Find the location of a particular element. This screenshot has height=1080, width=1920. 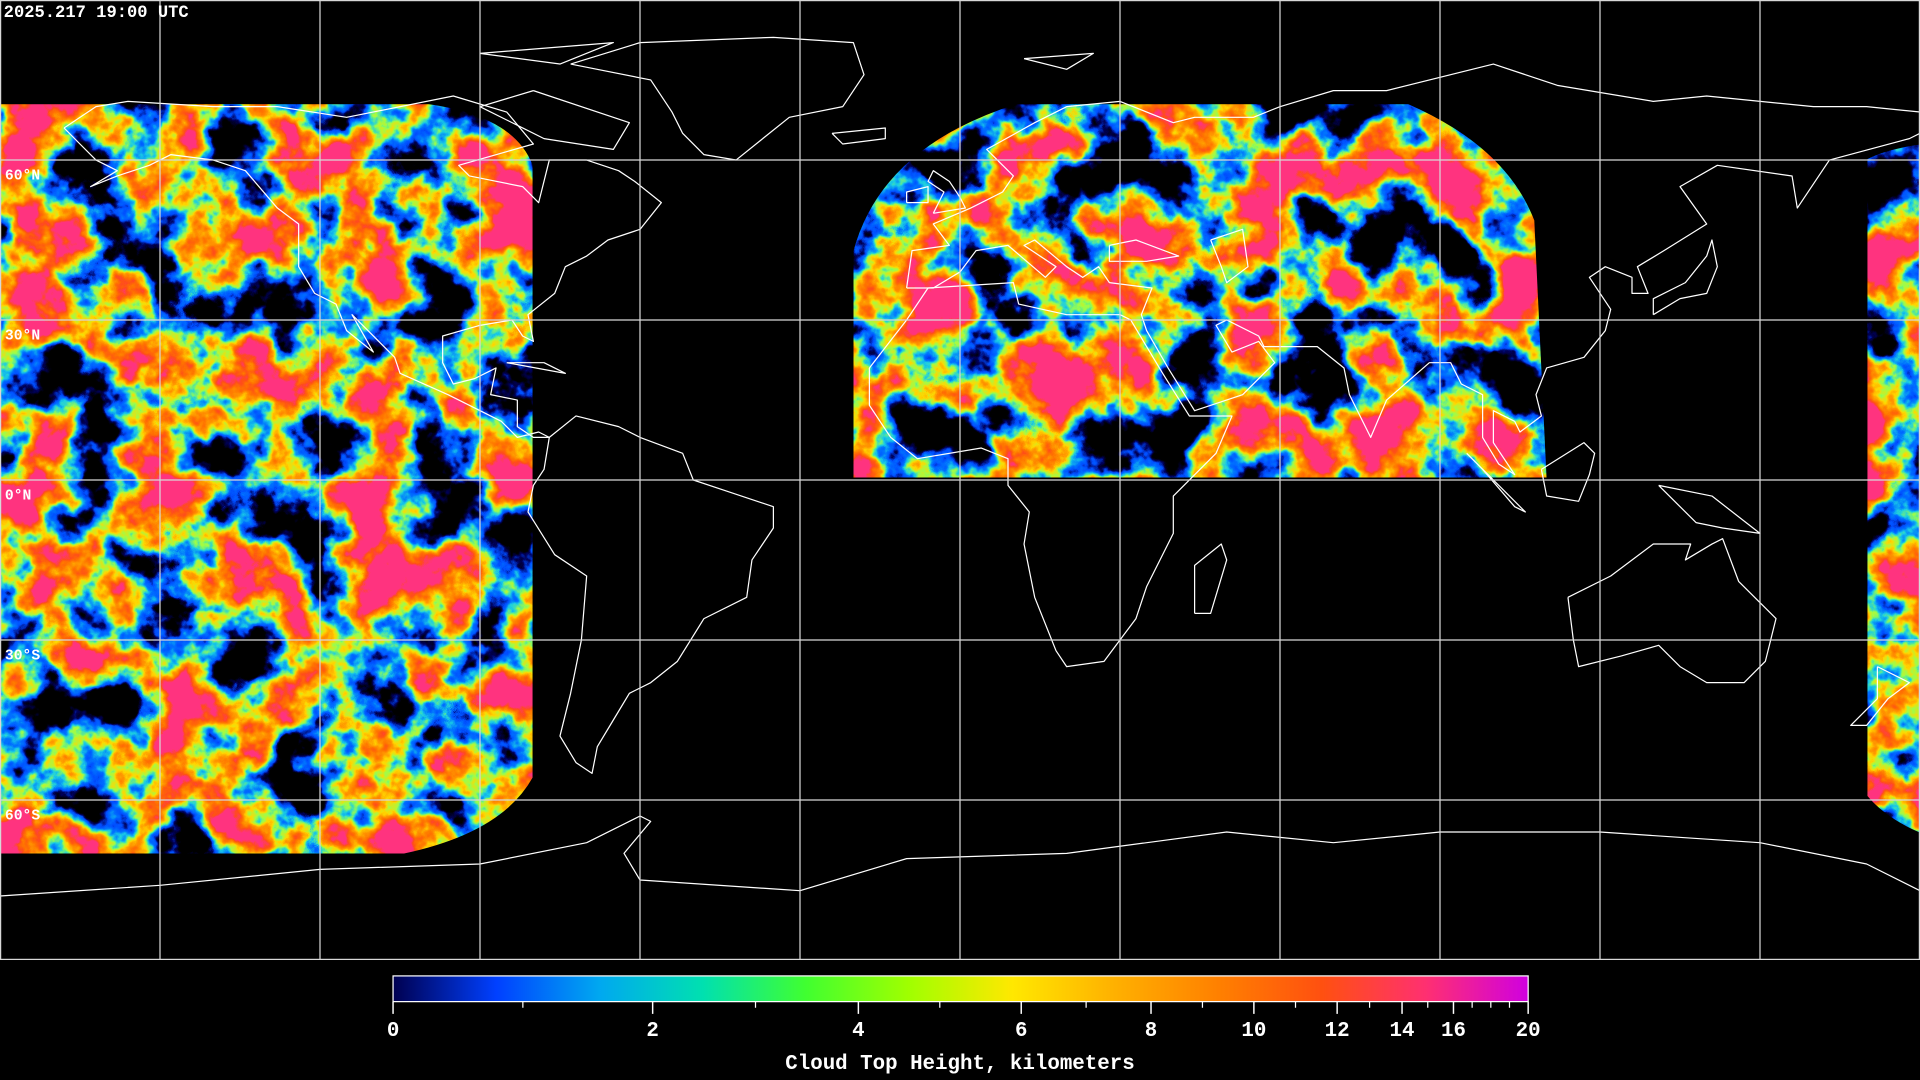

colorbar-ticks: 0 2 4 6 8 10 12 14 16 20 is located at coordinates (964, 1022).